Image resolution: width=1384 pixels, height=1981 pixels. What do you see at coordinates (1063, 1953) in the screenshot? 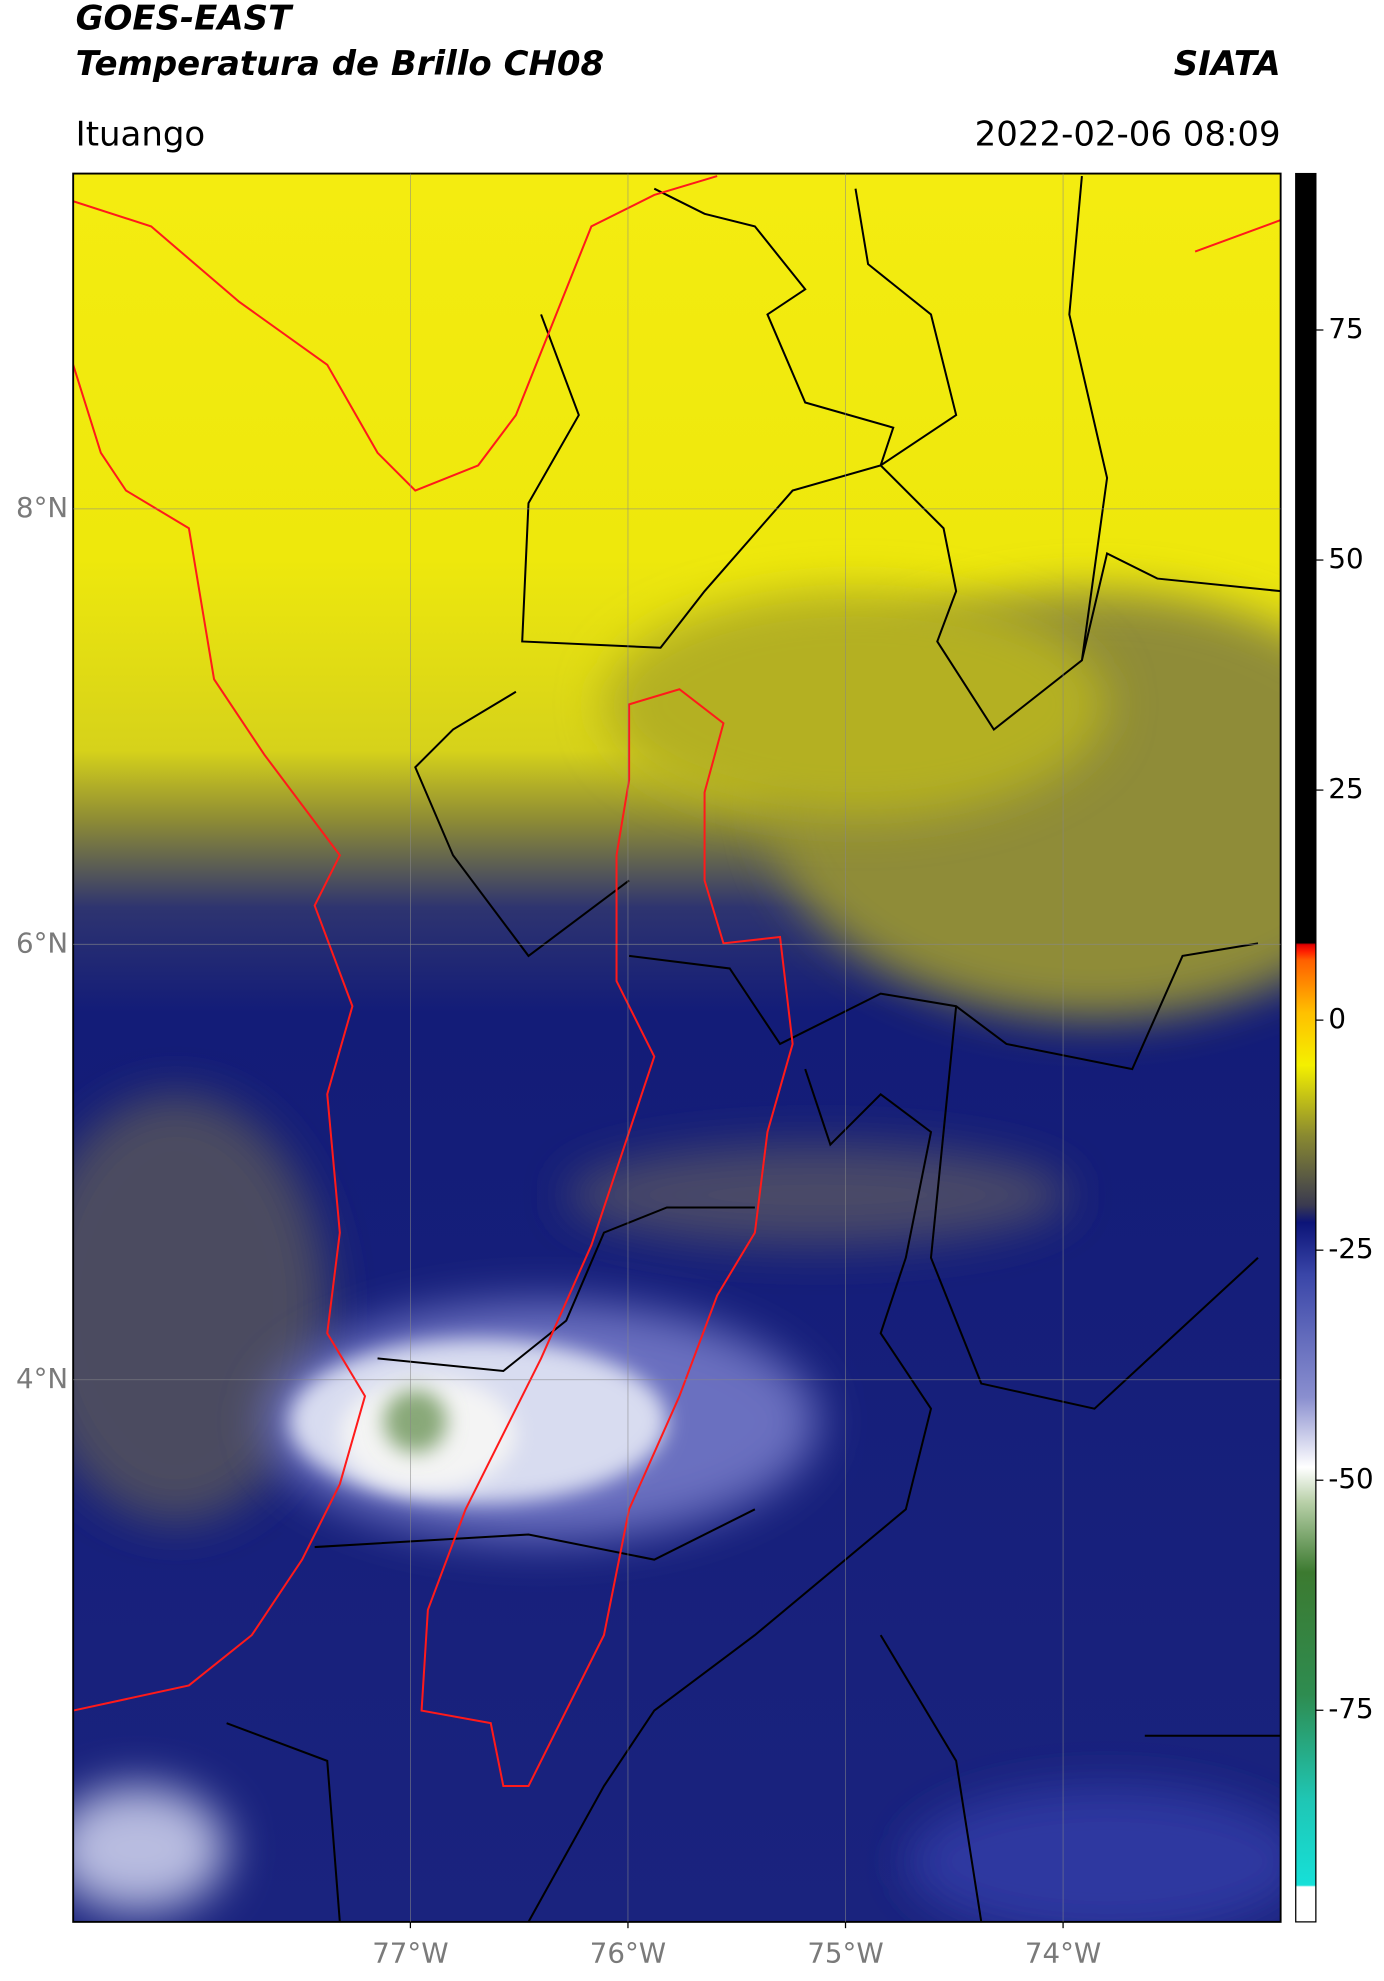
I see `x-tick-label: 74°W` at bounding box center [1063, 1953].